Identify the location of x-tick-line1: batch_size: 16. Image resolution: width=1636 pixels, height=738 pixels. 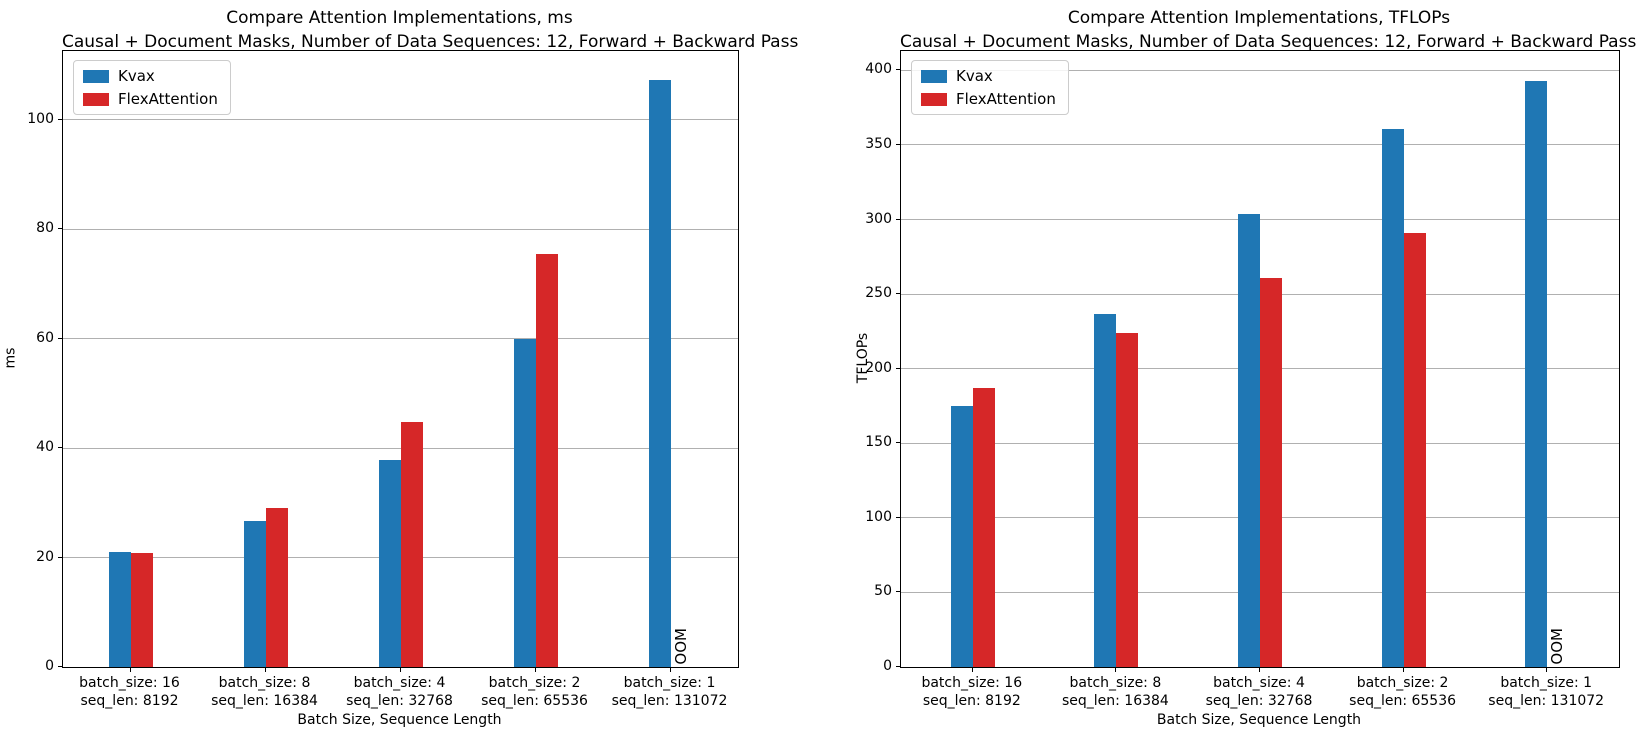
(972, 683).